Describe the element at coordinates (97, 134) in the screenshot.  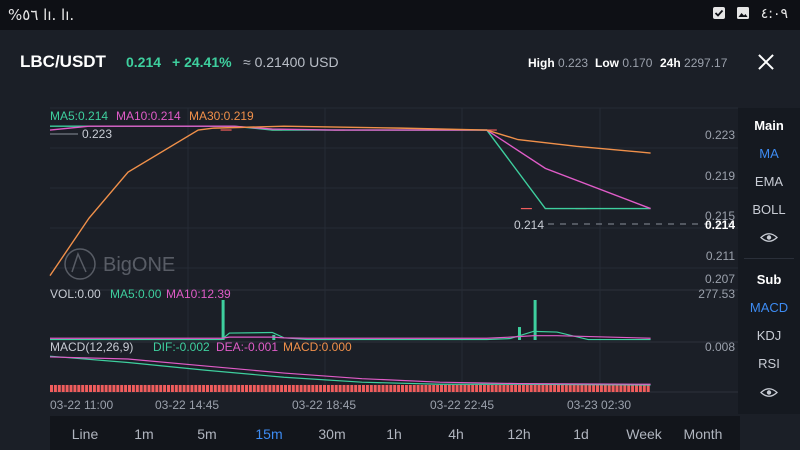
I see `high-marker-label: 0.223` at that location.